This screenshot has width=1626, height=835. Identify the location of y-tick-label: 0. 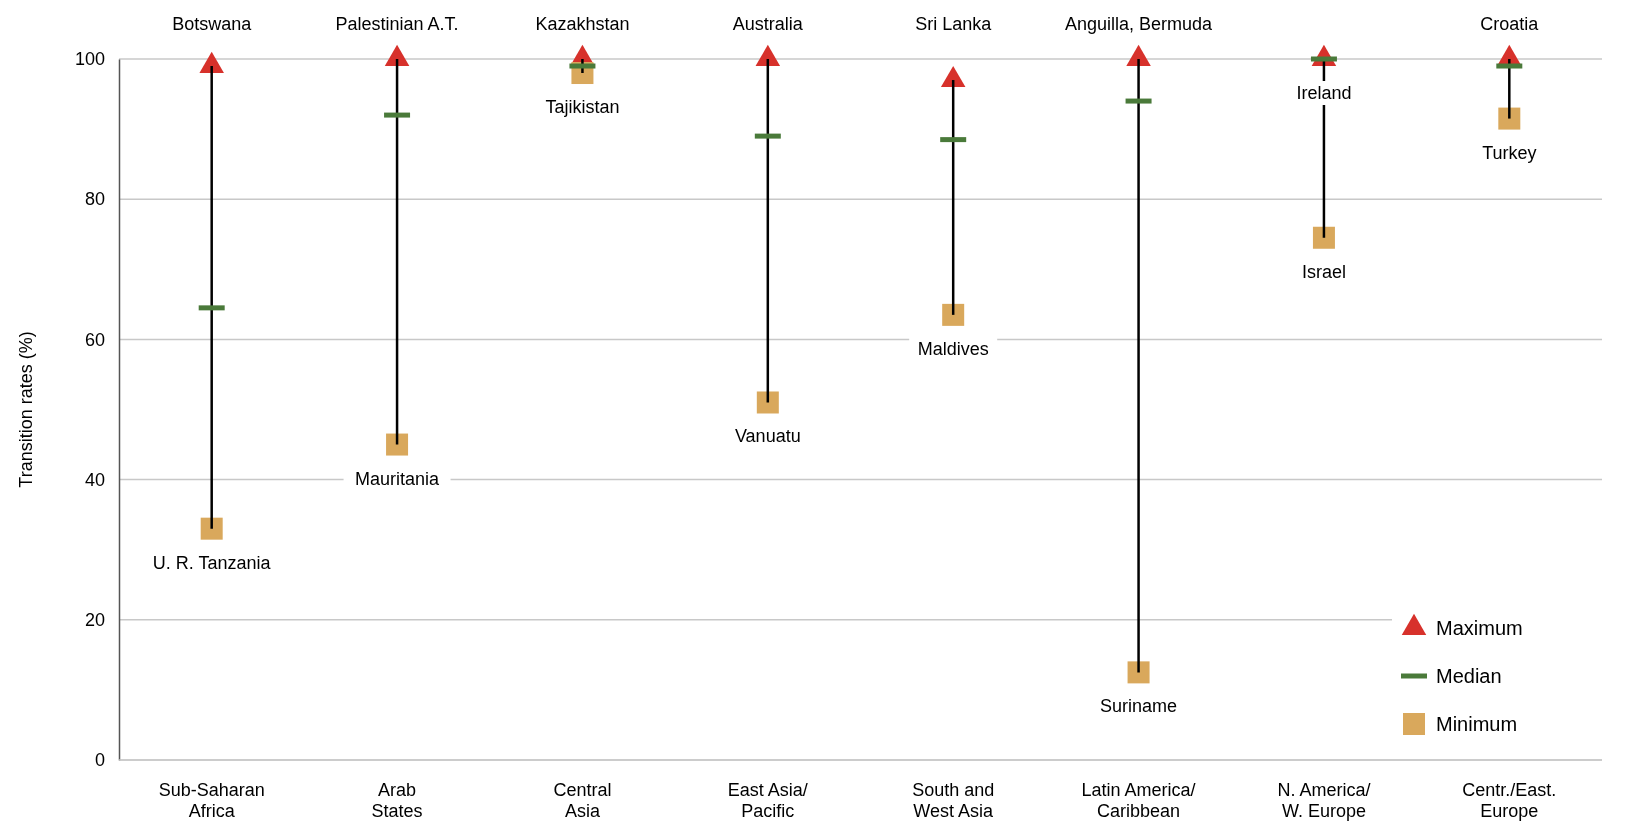
(99, 760).